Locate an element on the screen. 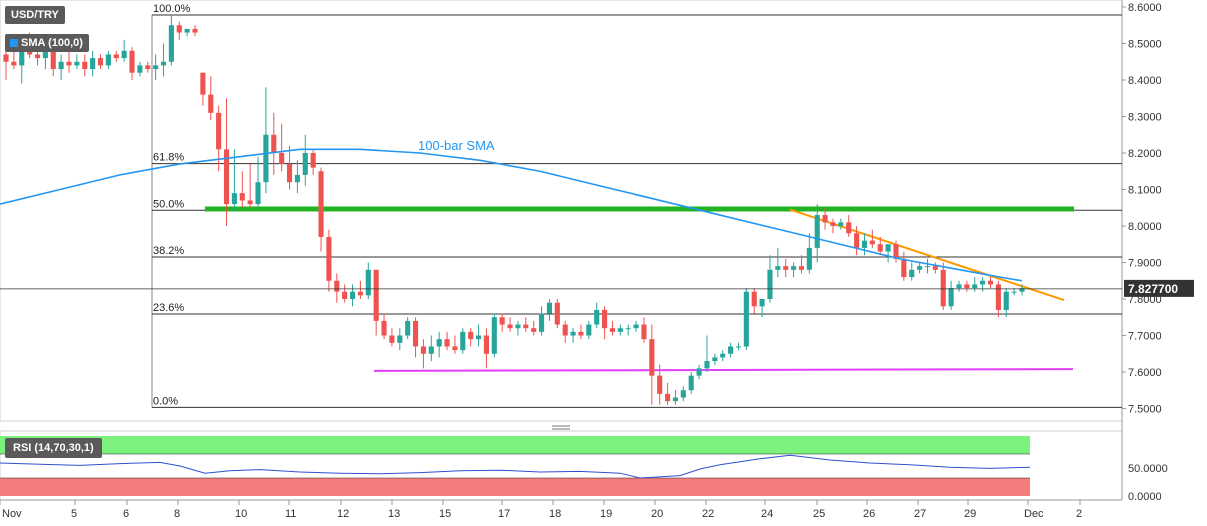  x-tick-label: Nov is located at coordinates (12, 514).